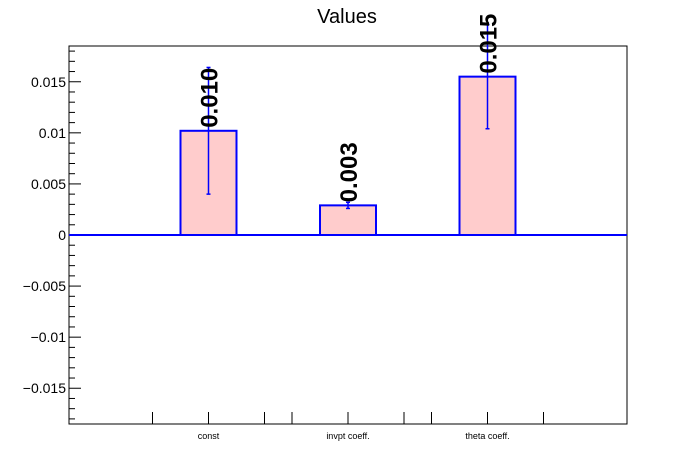  What do you see at coordinates (210, 98) in the screenshot?
I see `data-label: 0.010` at bounding box center [210, 98].